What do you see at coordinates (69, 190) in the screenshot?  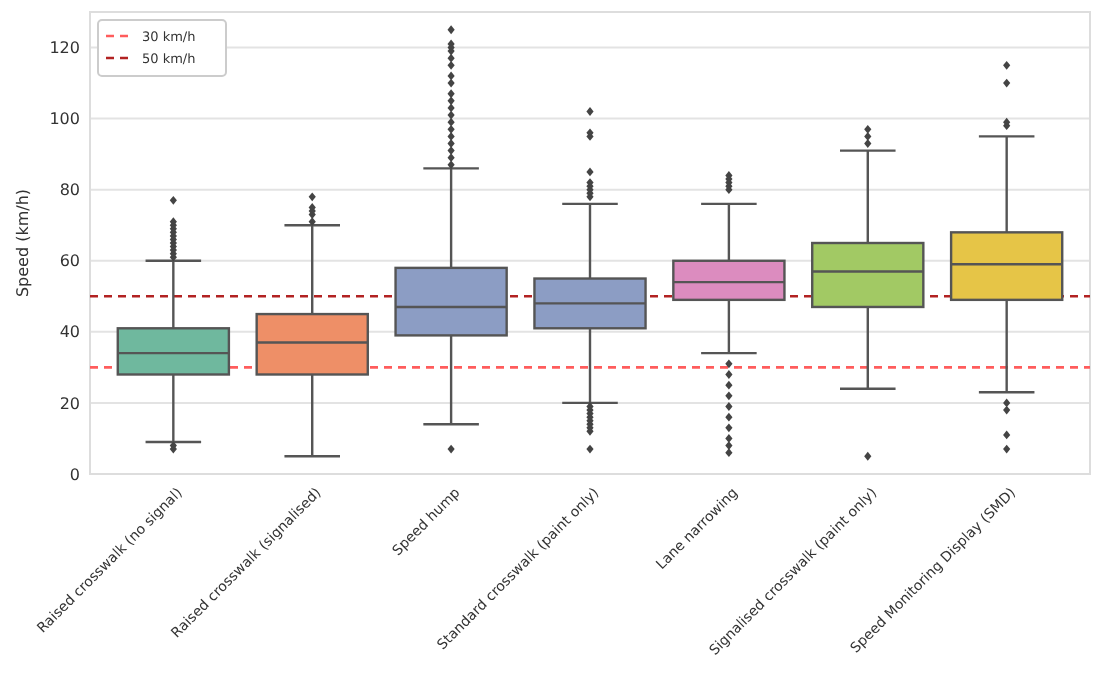 I see `y-tick-label: 80` at bounding box center [69, 190].